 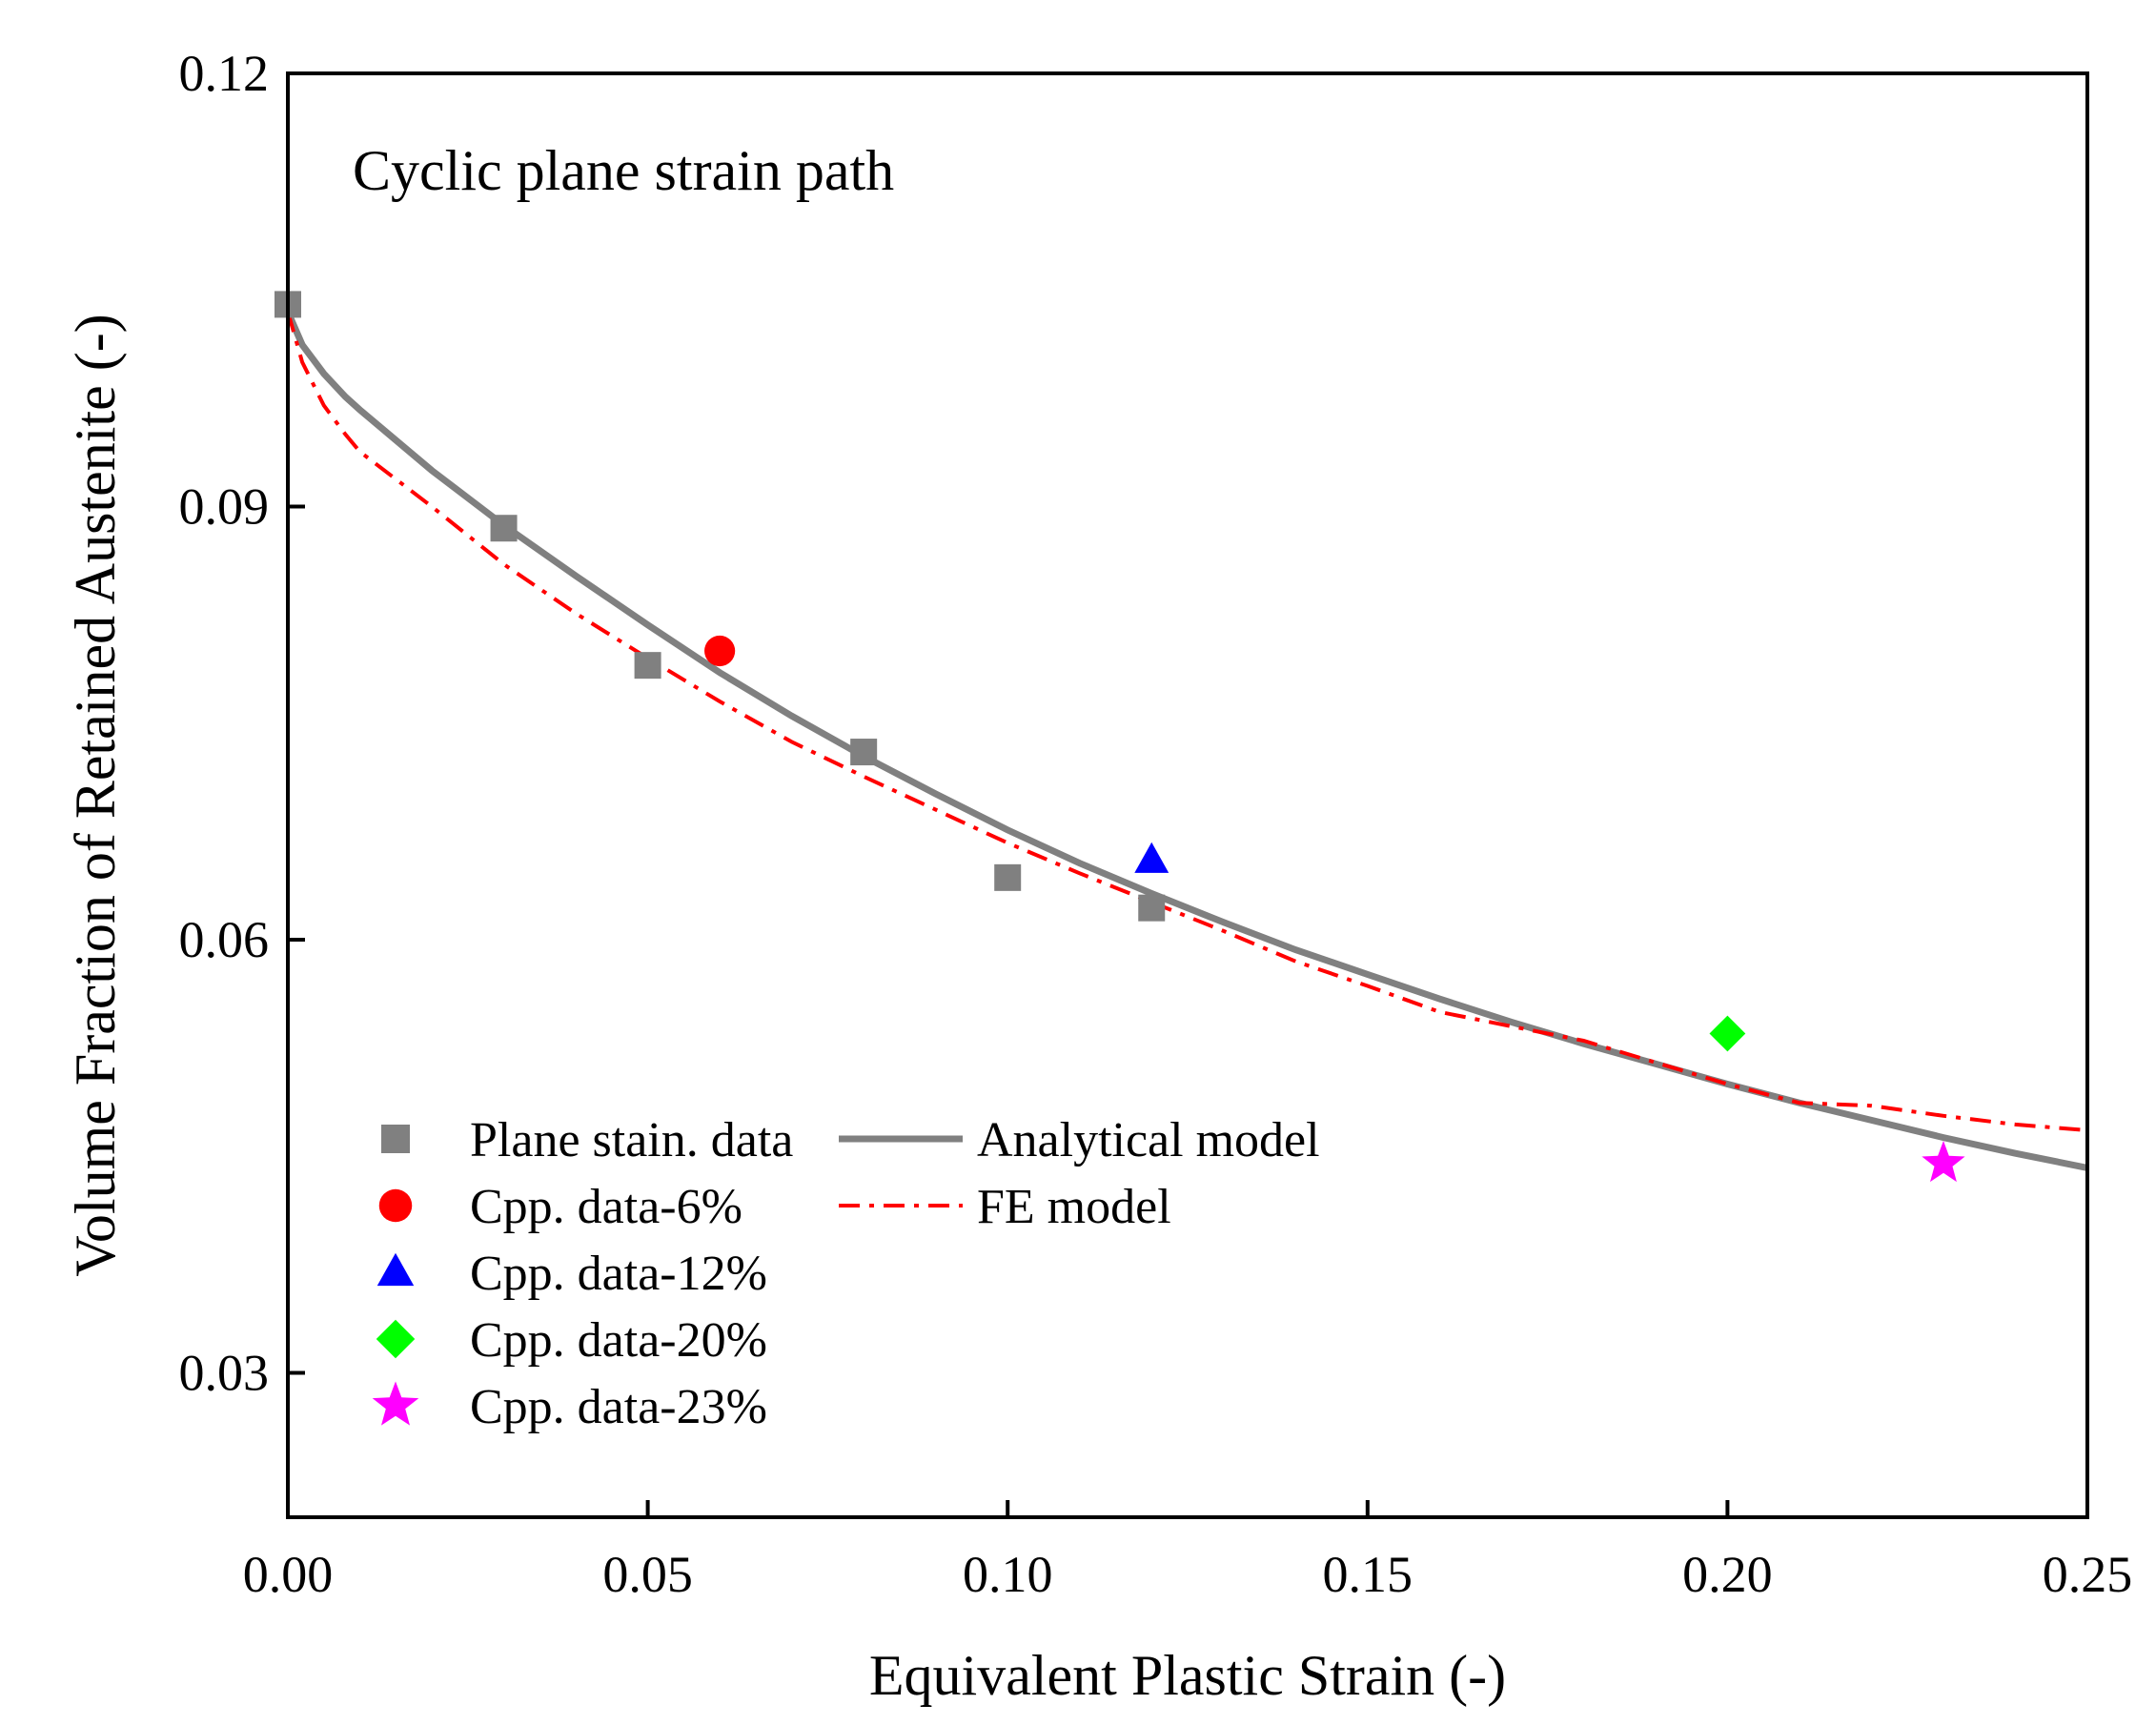 What do you see at coordinates (1187, 1675) in the screenshot?
I see `x-axis-label: Equivalent Plastic Strain (-)` at bounding box center [1187, 1675].